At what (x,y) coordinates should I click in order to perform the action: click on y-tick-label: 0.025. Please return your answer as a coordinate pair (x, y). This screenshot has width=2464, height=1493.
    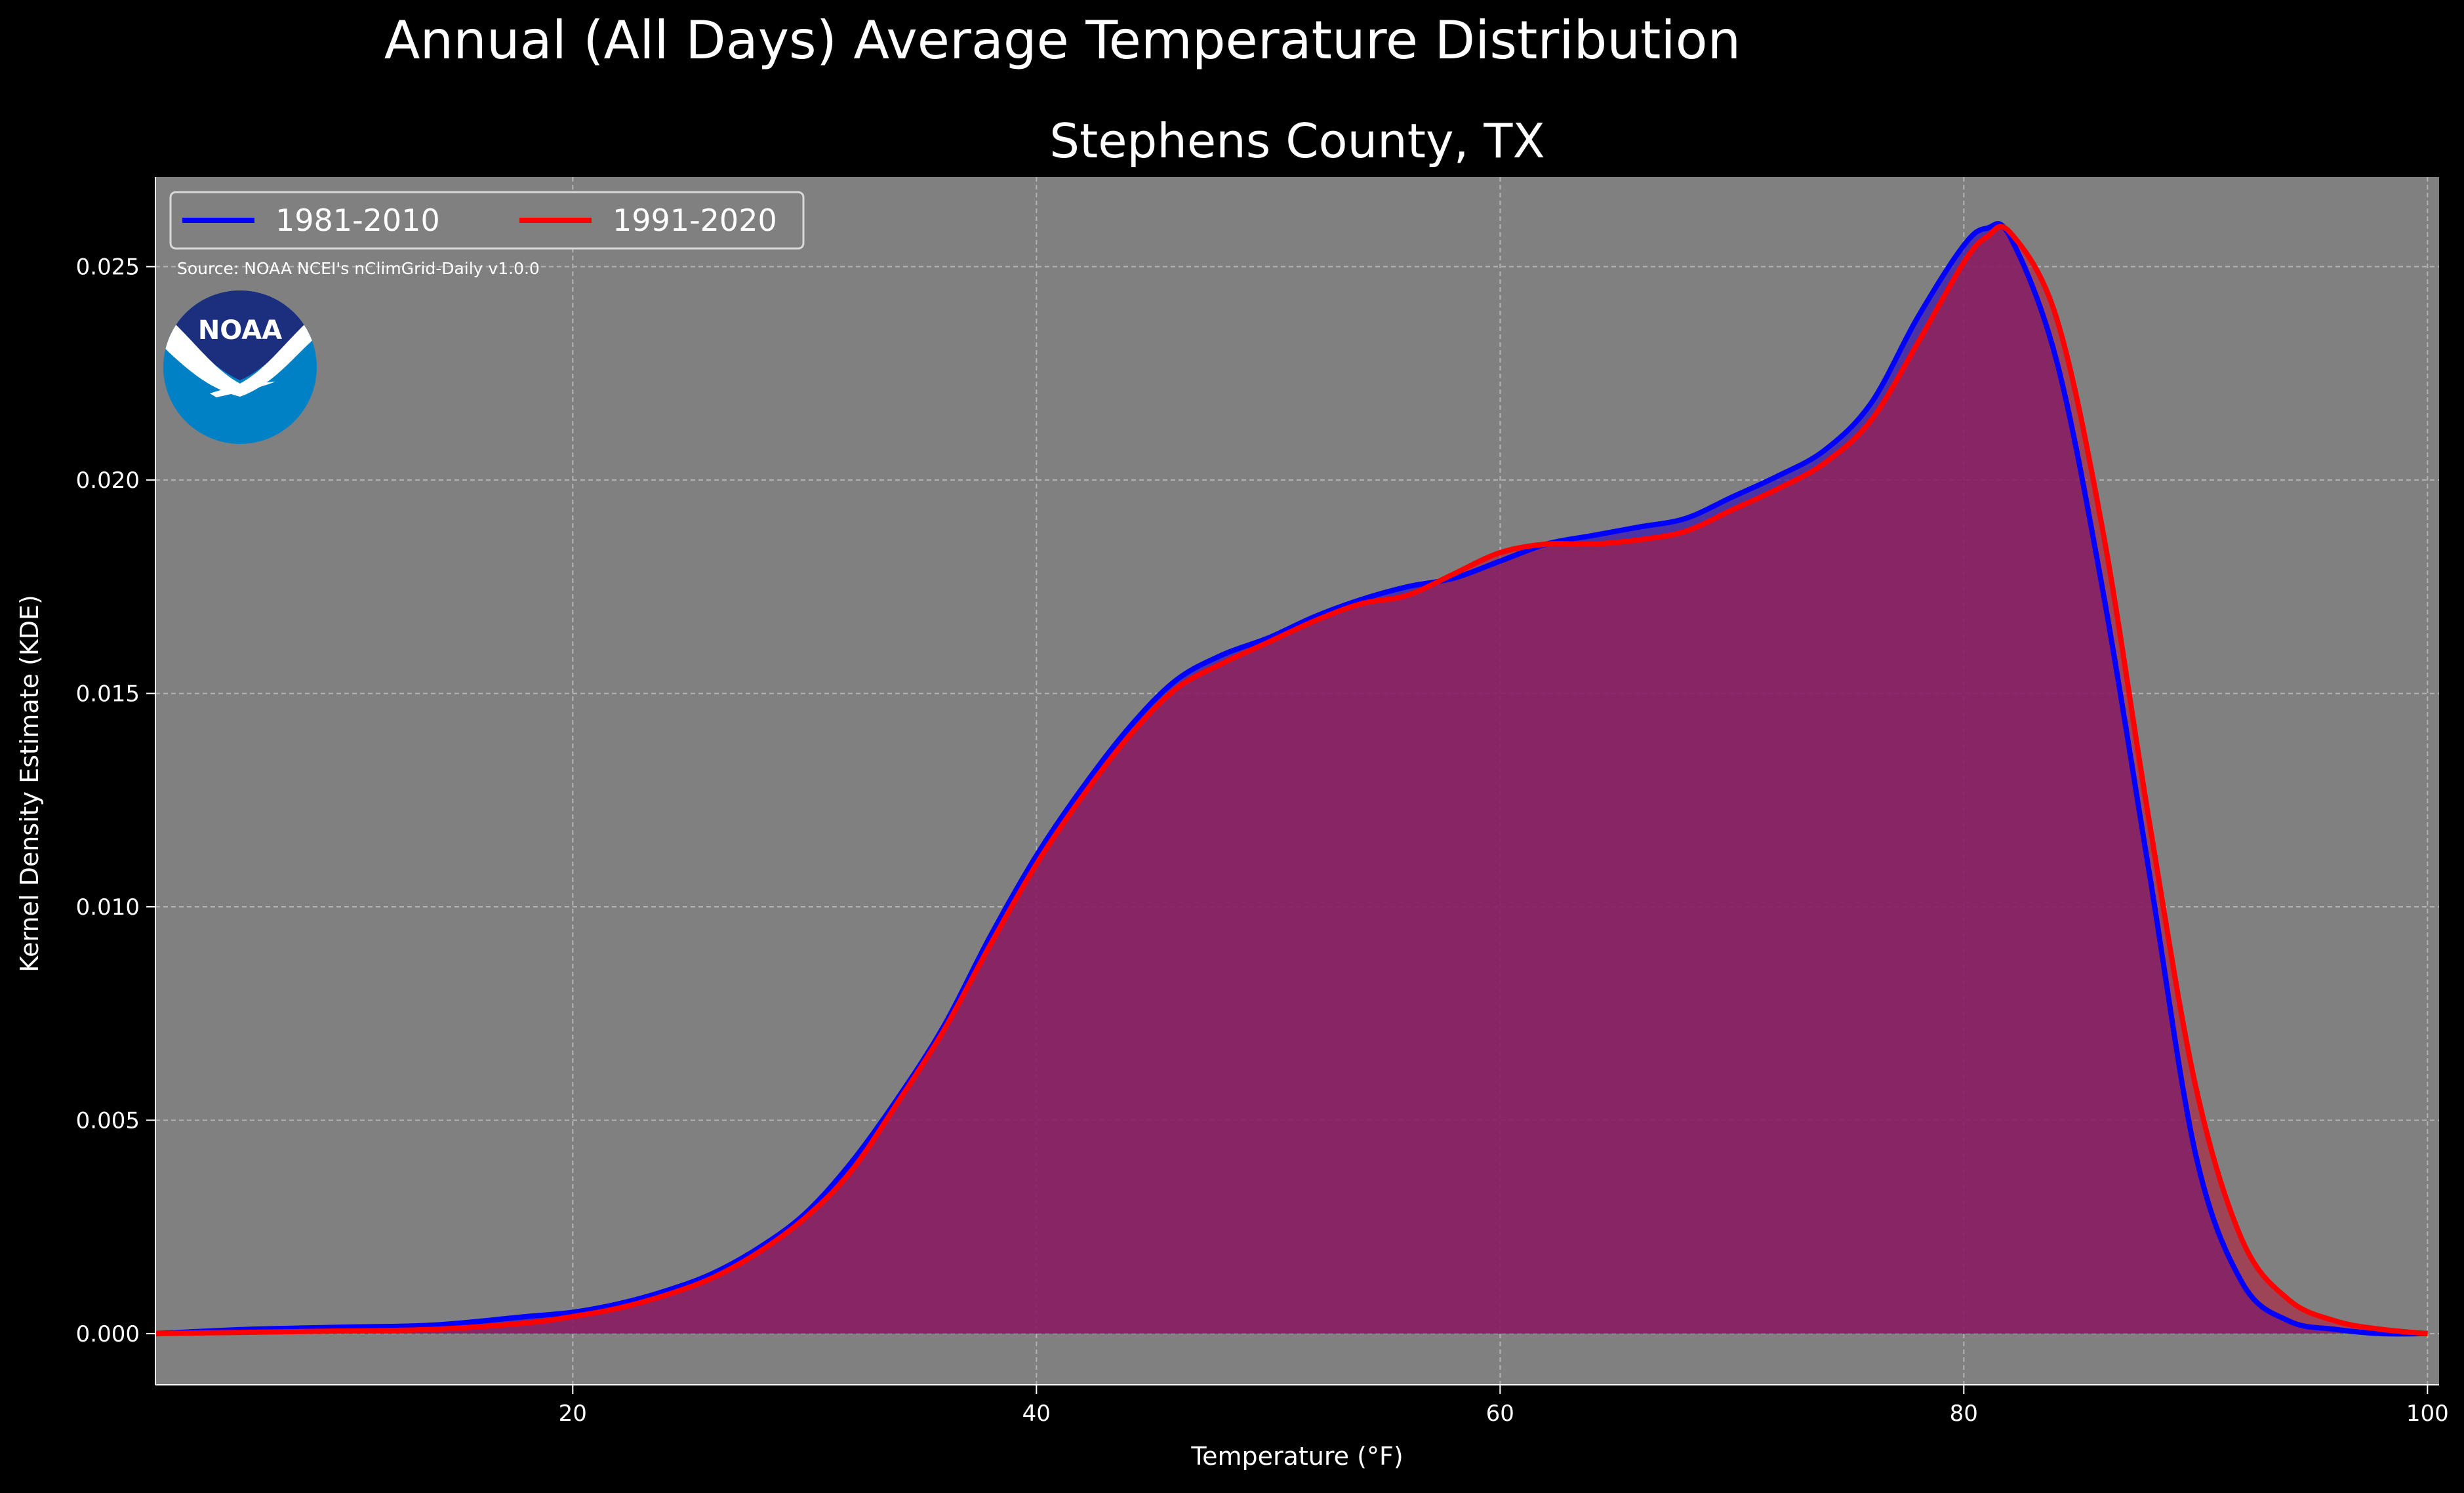
    Looking at the image, I should click on (108, 267).